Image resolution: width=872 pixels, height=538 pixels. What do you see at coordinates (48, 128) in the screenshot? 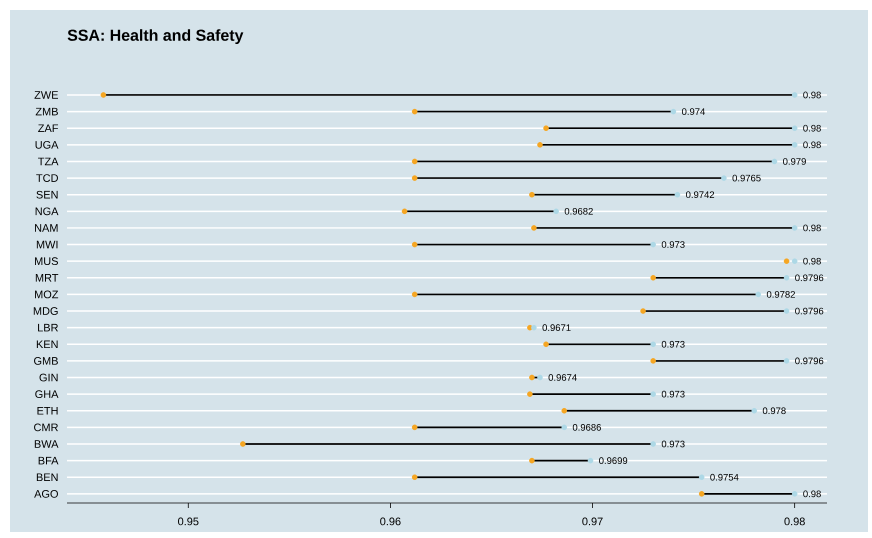
I see `y-tick-label: ZAF` at bounding box center [48, 128].